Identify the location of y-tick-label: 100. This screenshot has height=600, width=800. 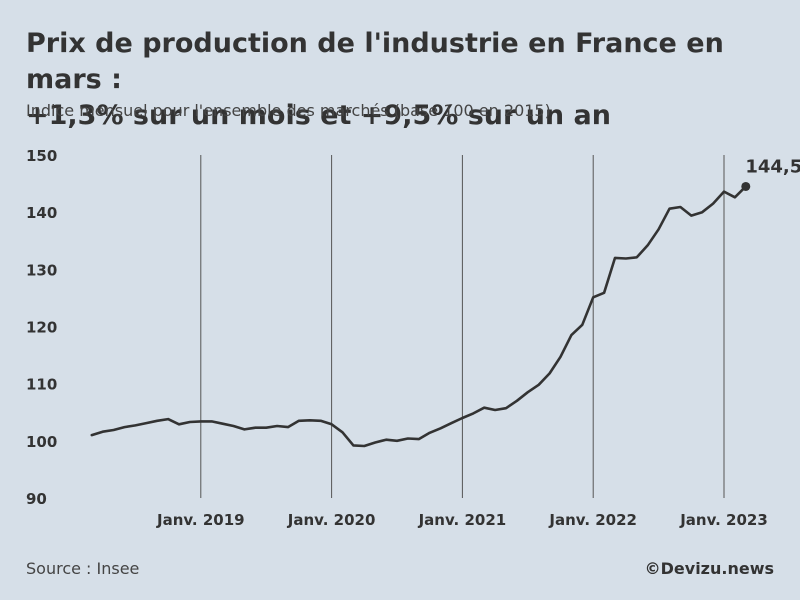
(41, 442).